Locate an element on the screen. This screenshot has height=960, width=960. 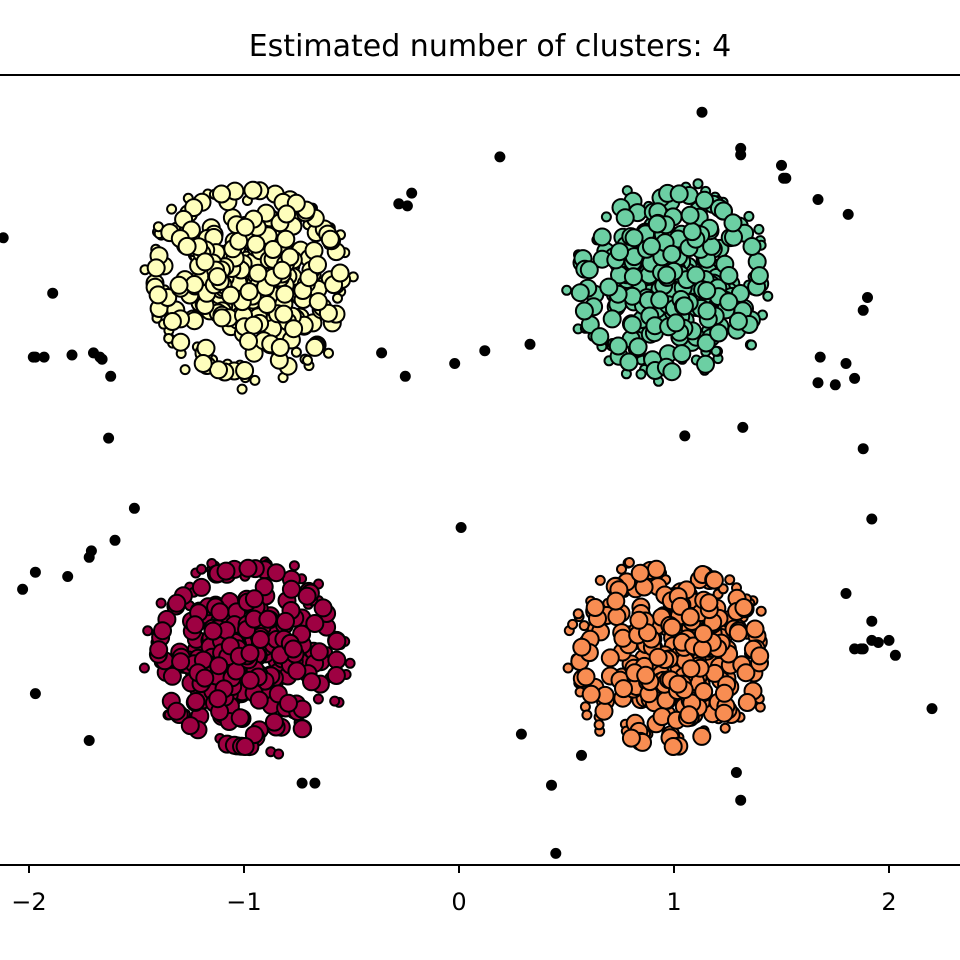
x-tick-label: −1 is located at coordinates (243, 902).